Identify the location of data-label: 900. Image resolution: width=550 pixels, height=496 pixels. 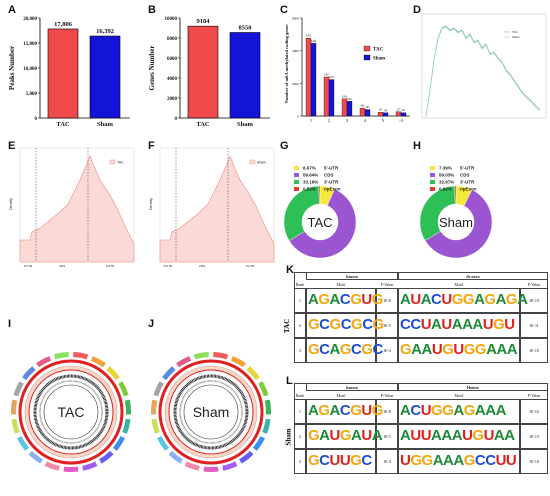
(350, 99).